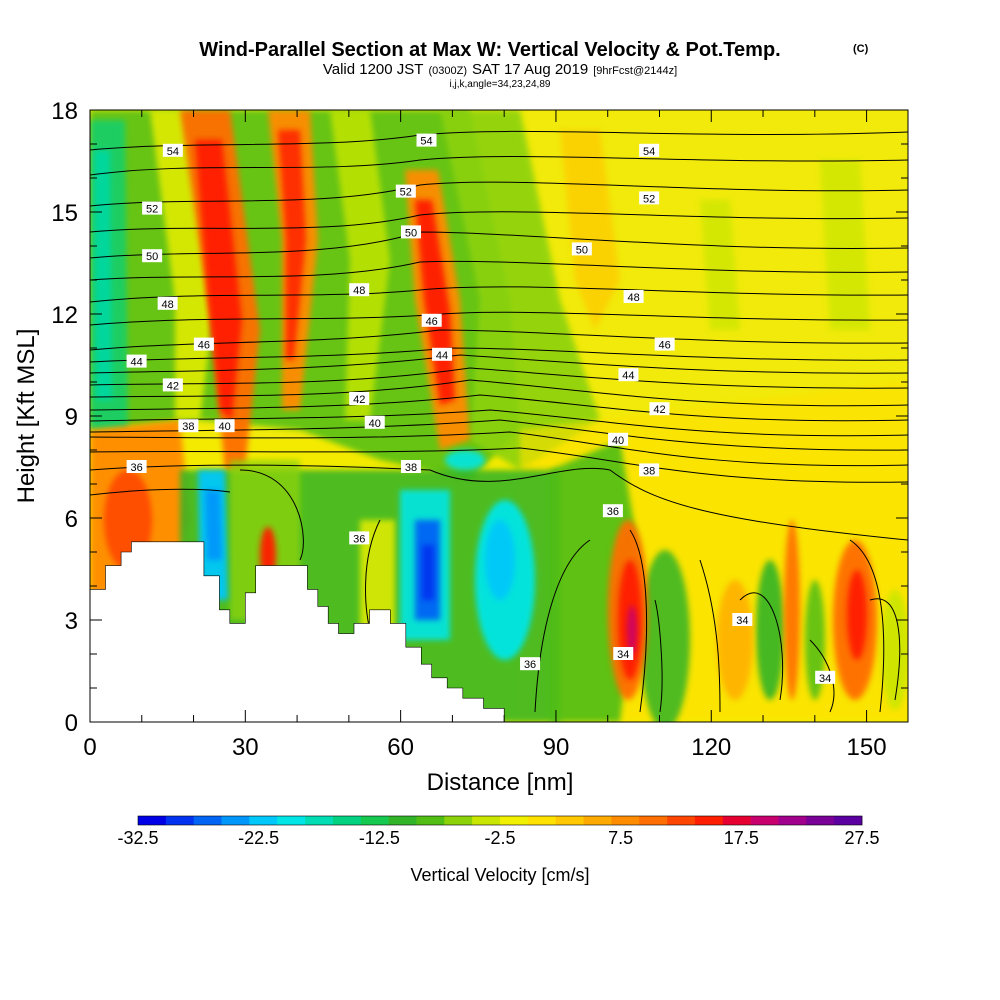  Describe the element at coordinates (500, 84) in the screenshot. I see `chart-params: i,j,k,angle=34,23,24,89` at that location.